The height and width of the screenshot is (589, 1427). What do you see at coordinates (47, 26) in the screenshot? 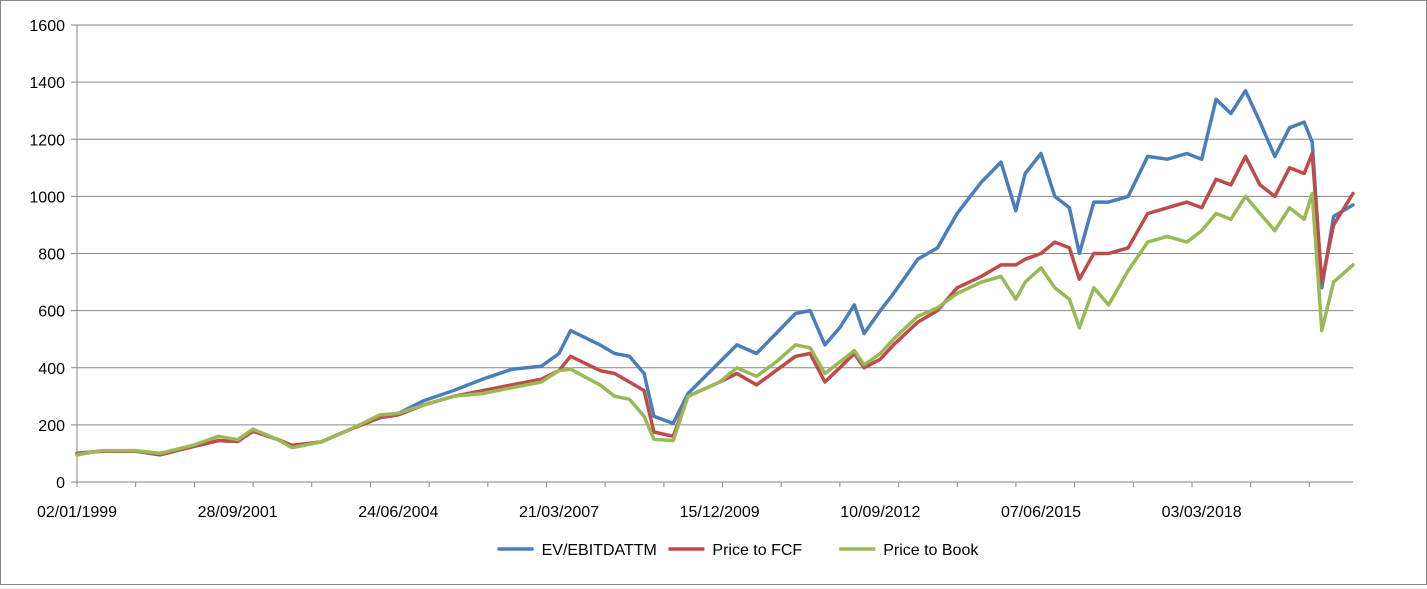
I see `y-tick-label: 1600` at bounding box center [47, 26].